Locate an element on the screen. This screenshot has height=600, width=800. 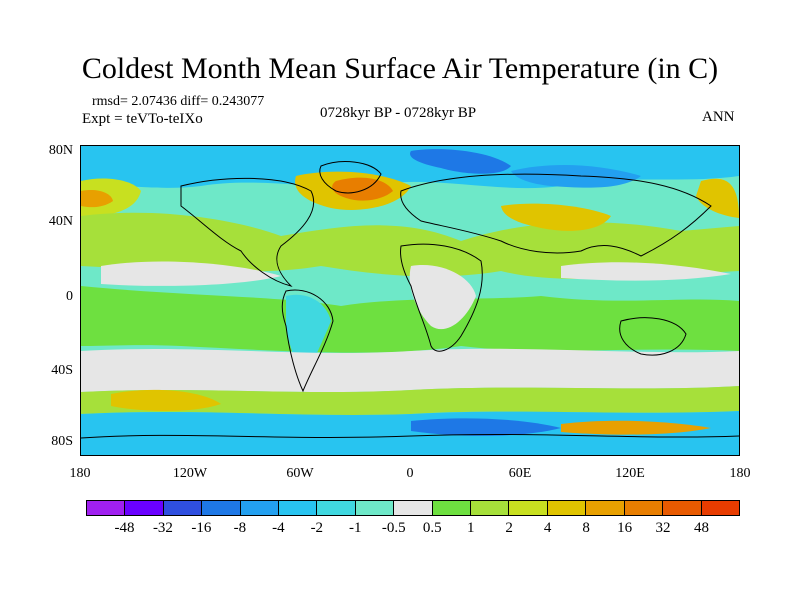
lat-label-40n: 40N is located at coordinates (60, 221).